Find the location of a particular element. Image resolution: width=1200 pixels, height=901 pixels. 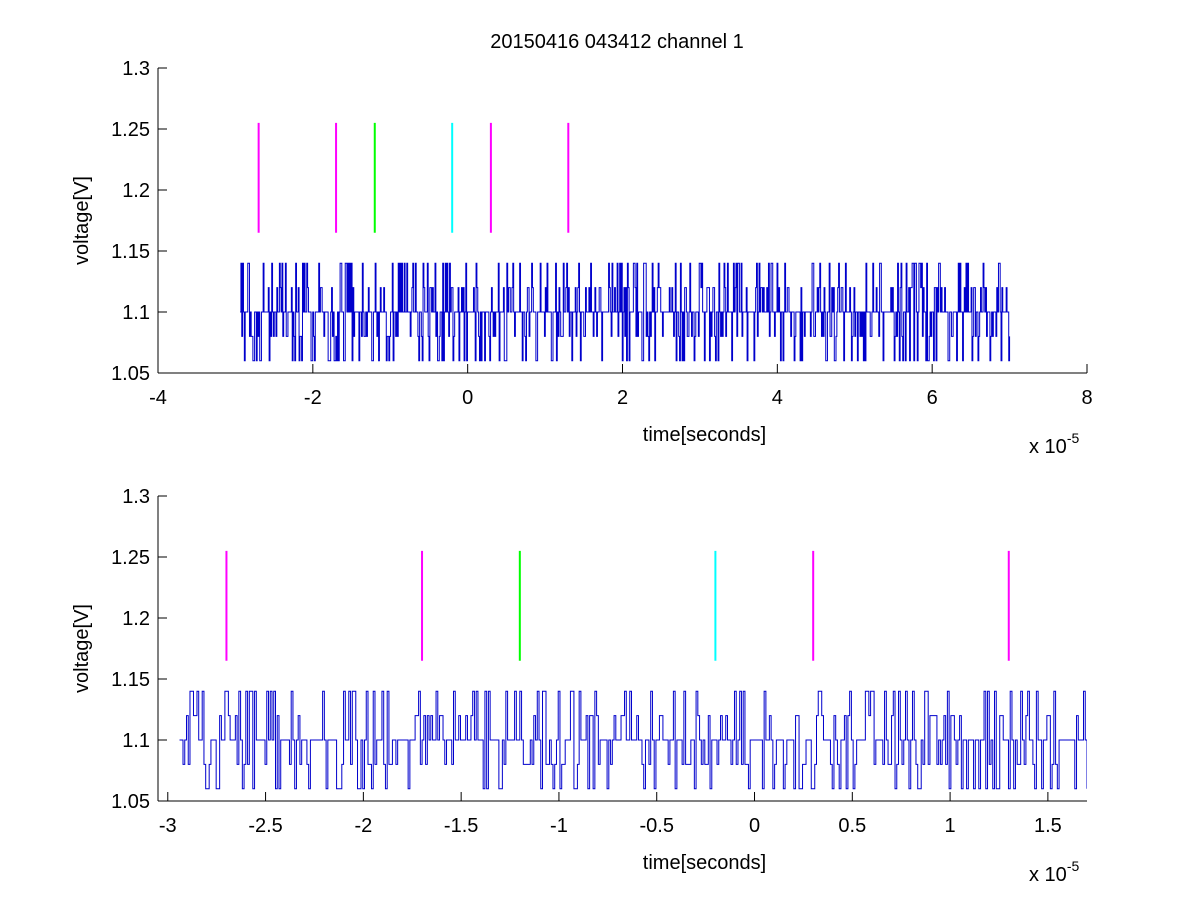

top-signal is located at coordinates (625, 312).